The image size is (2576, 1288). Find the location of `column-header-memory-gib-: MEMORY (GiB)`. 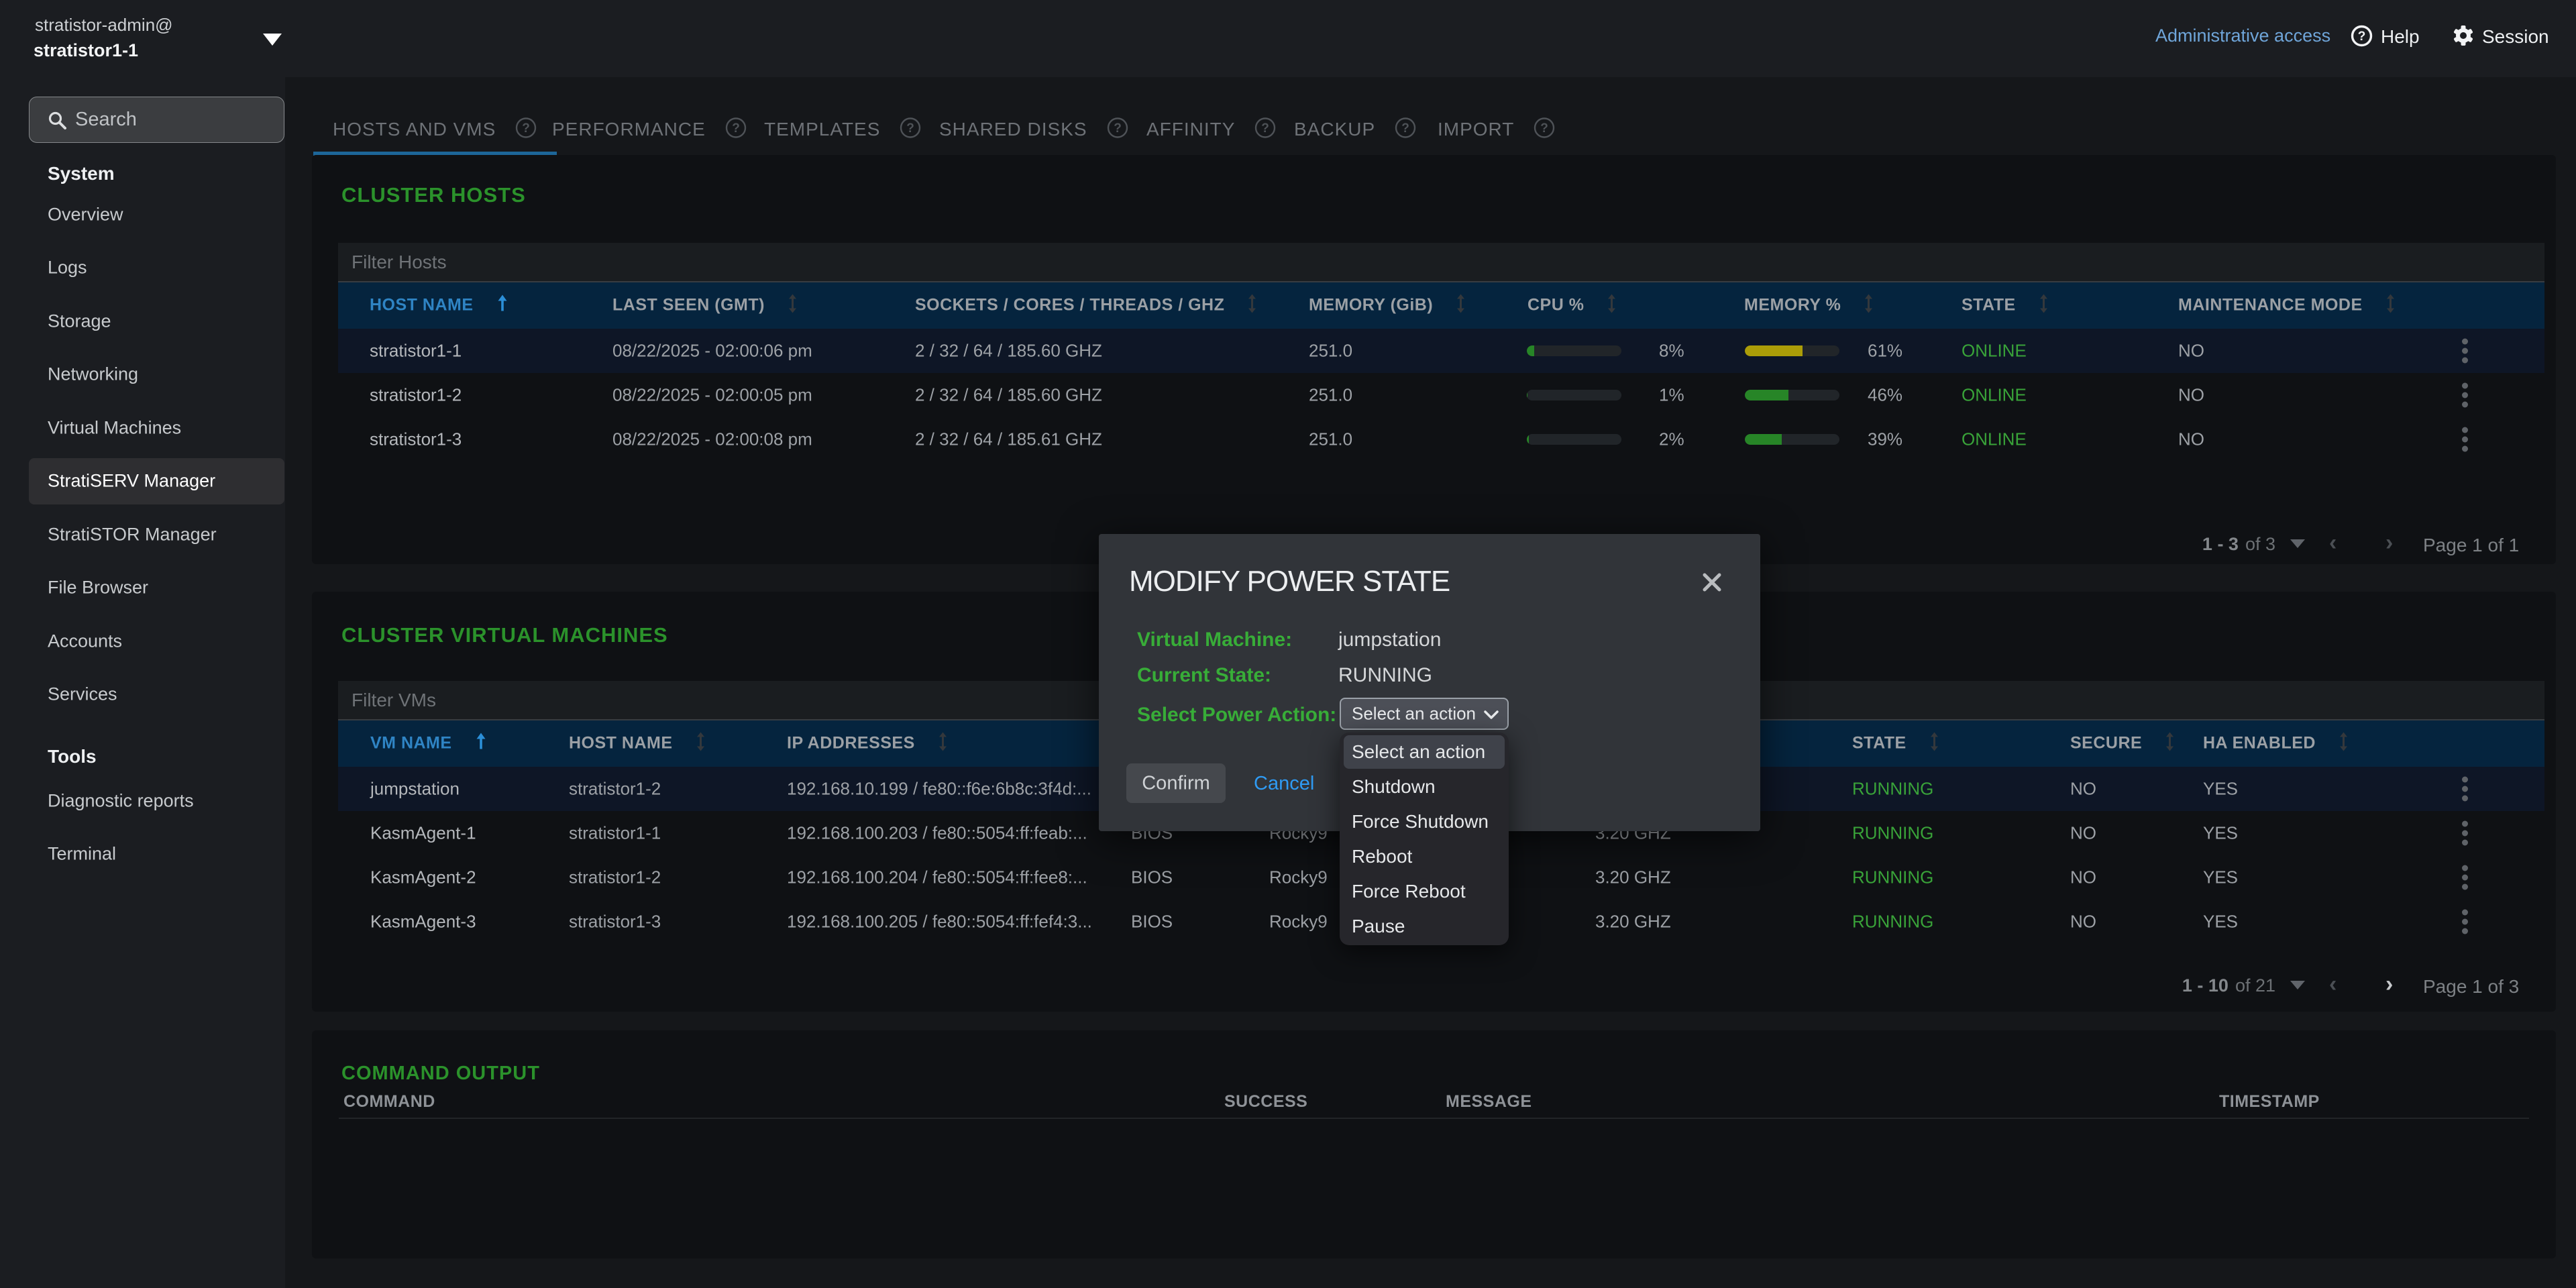

column-header-memory-gib-: MEMORY (GiB) is located at coordinates (1387, 305).